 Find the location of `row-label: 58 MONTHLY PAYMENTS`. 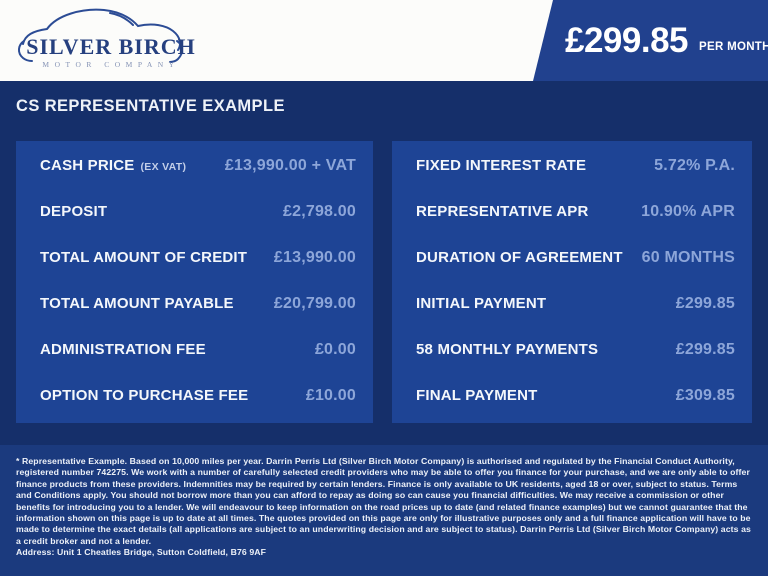

row-label: 58 MONTHLY PAYMENTS is located at coordinates (507, 349).